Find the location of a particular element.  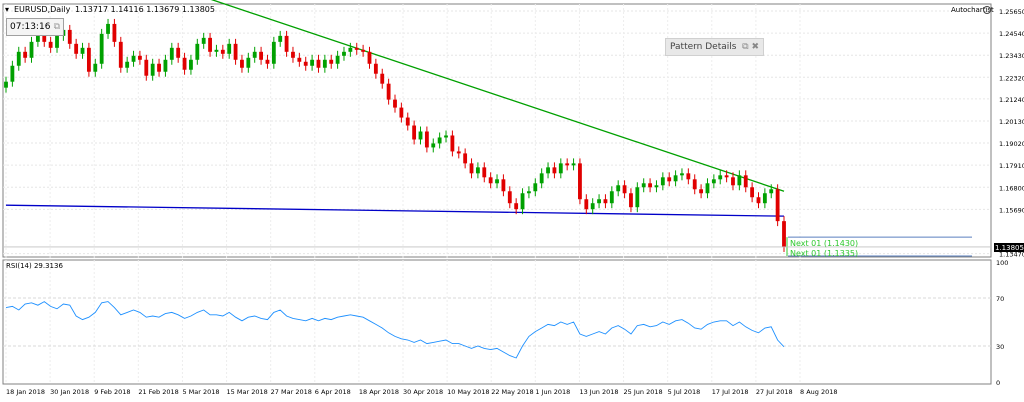

y-tick-label: 1.17910 is located at coordinates (1011, 166).